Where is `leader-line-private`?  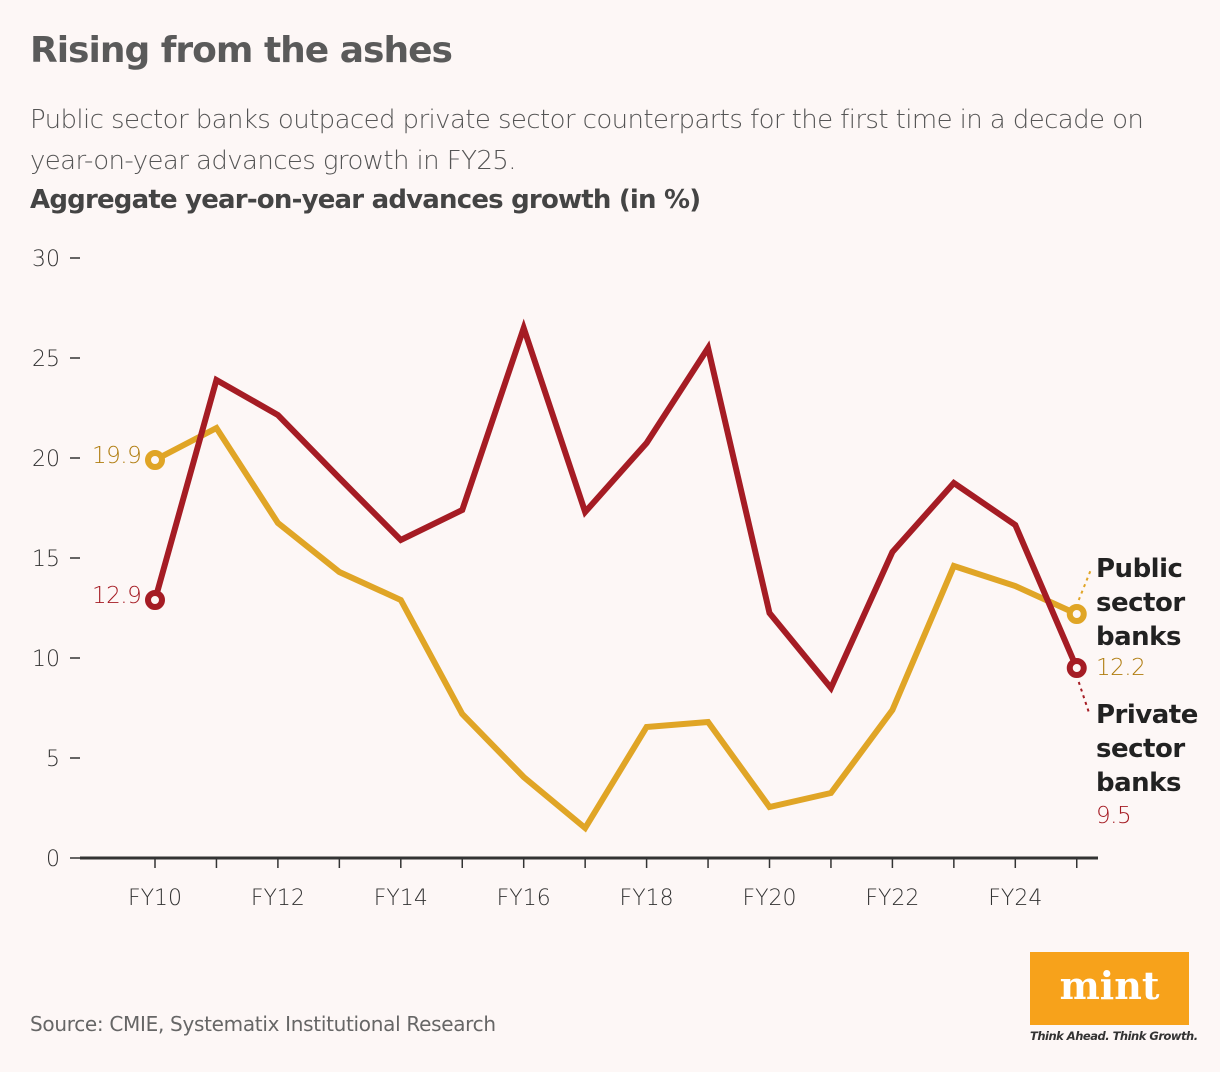
leader-line-private is located at coordinates (1084, 697).